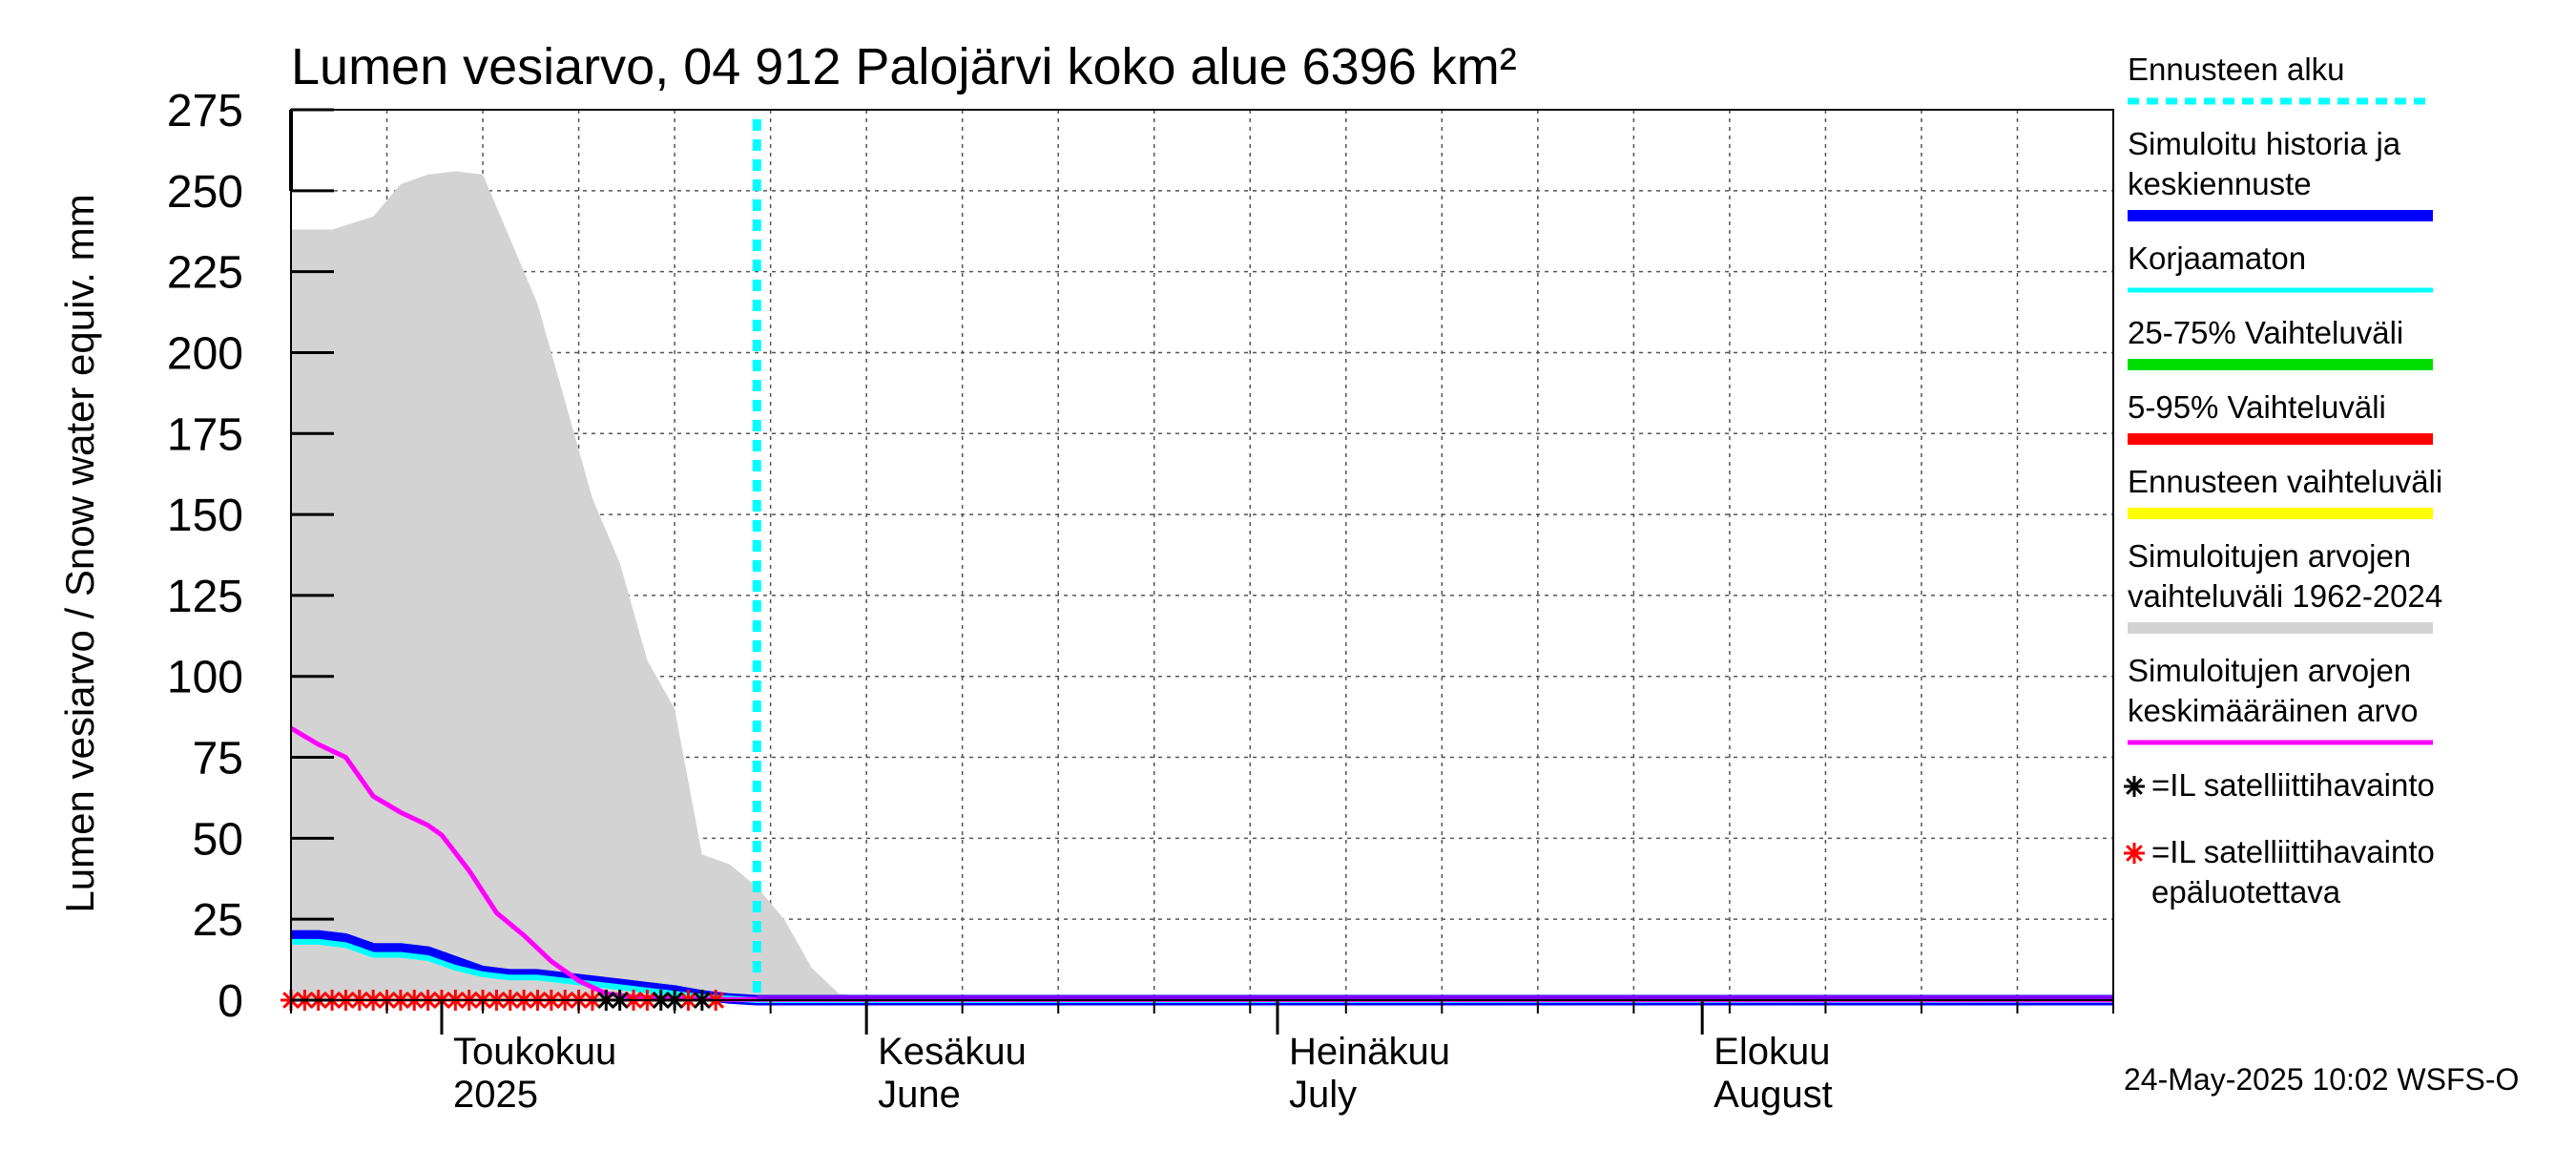 This screenshot has width=2576, height=1150. I want to click on x-month-sublabel: June, so click(919, 1095).